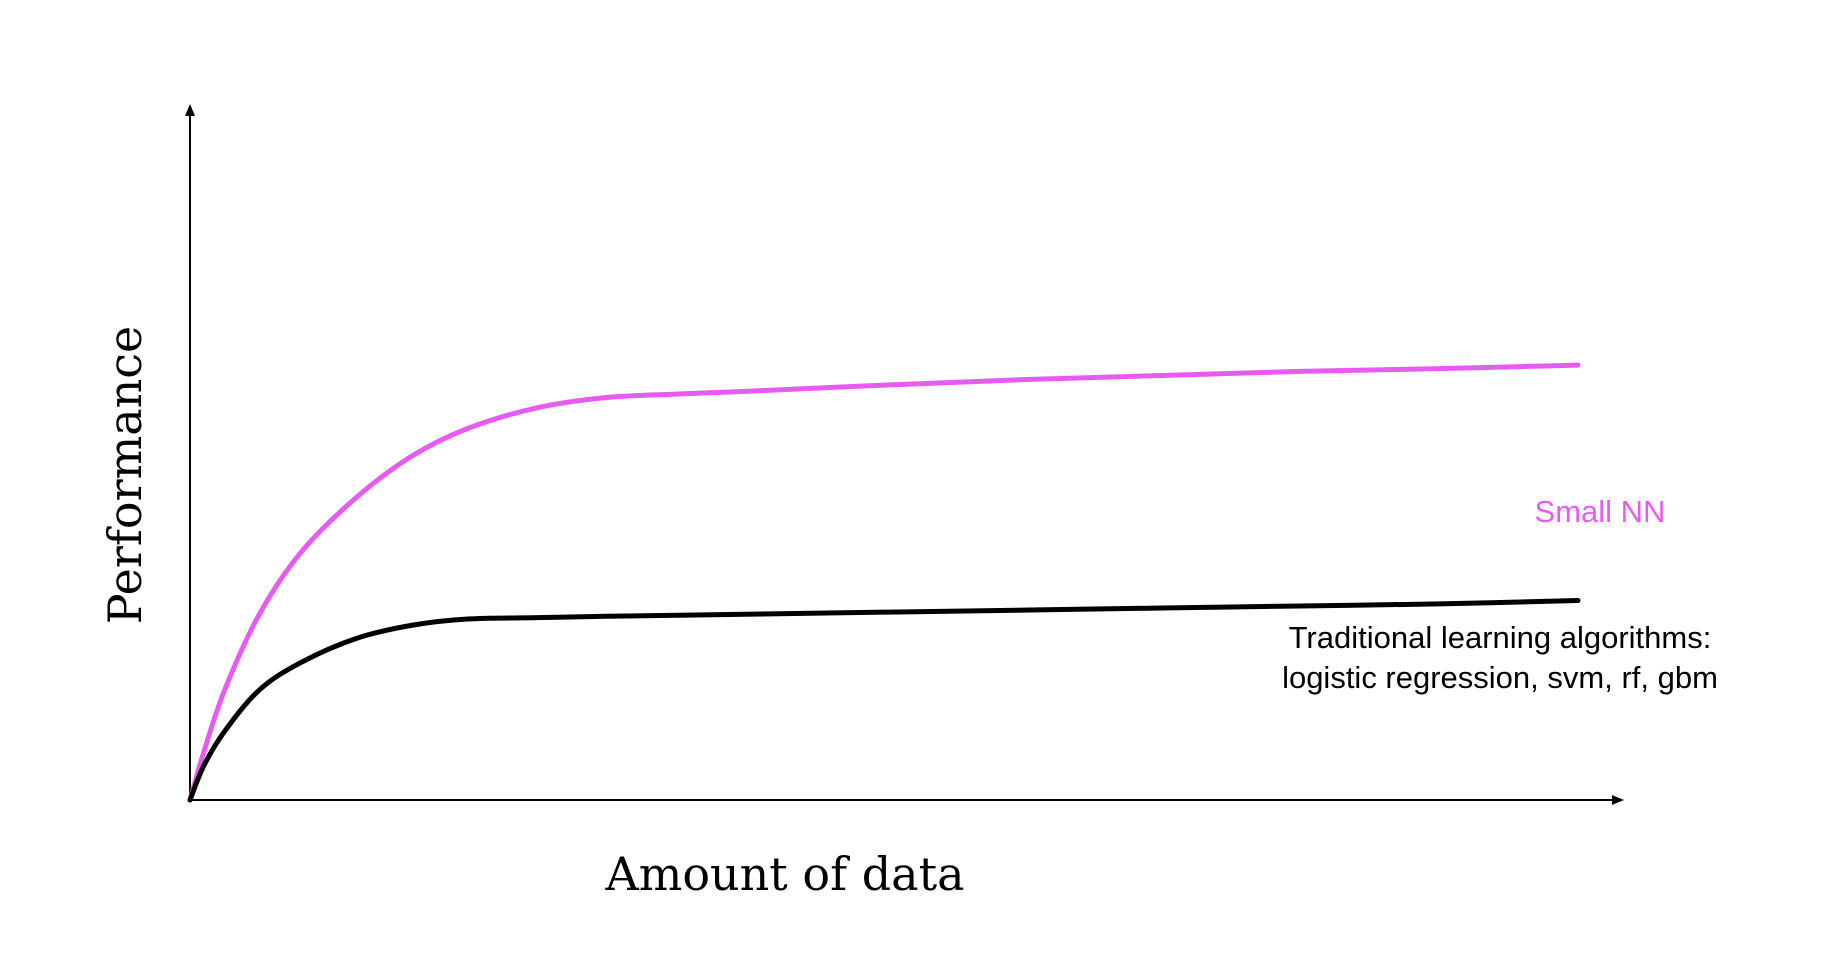 Image resolution: width=1846 pixels, height=980 pixels. Describe the element at coordinates (1500, 637) in the screenshot. I see `series-label-traditional-line-1: Traditional learning algorithms:` at that location.